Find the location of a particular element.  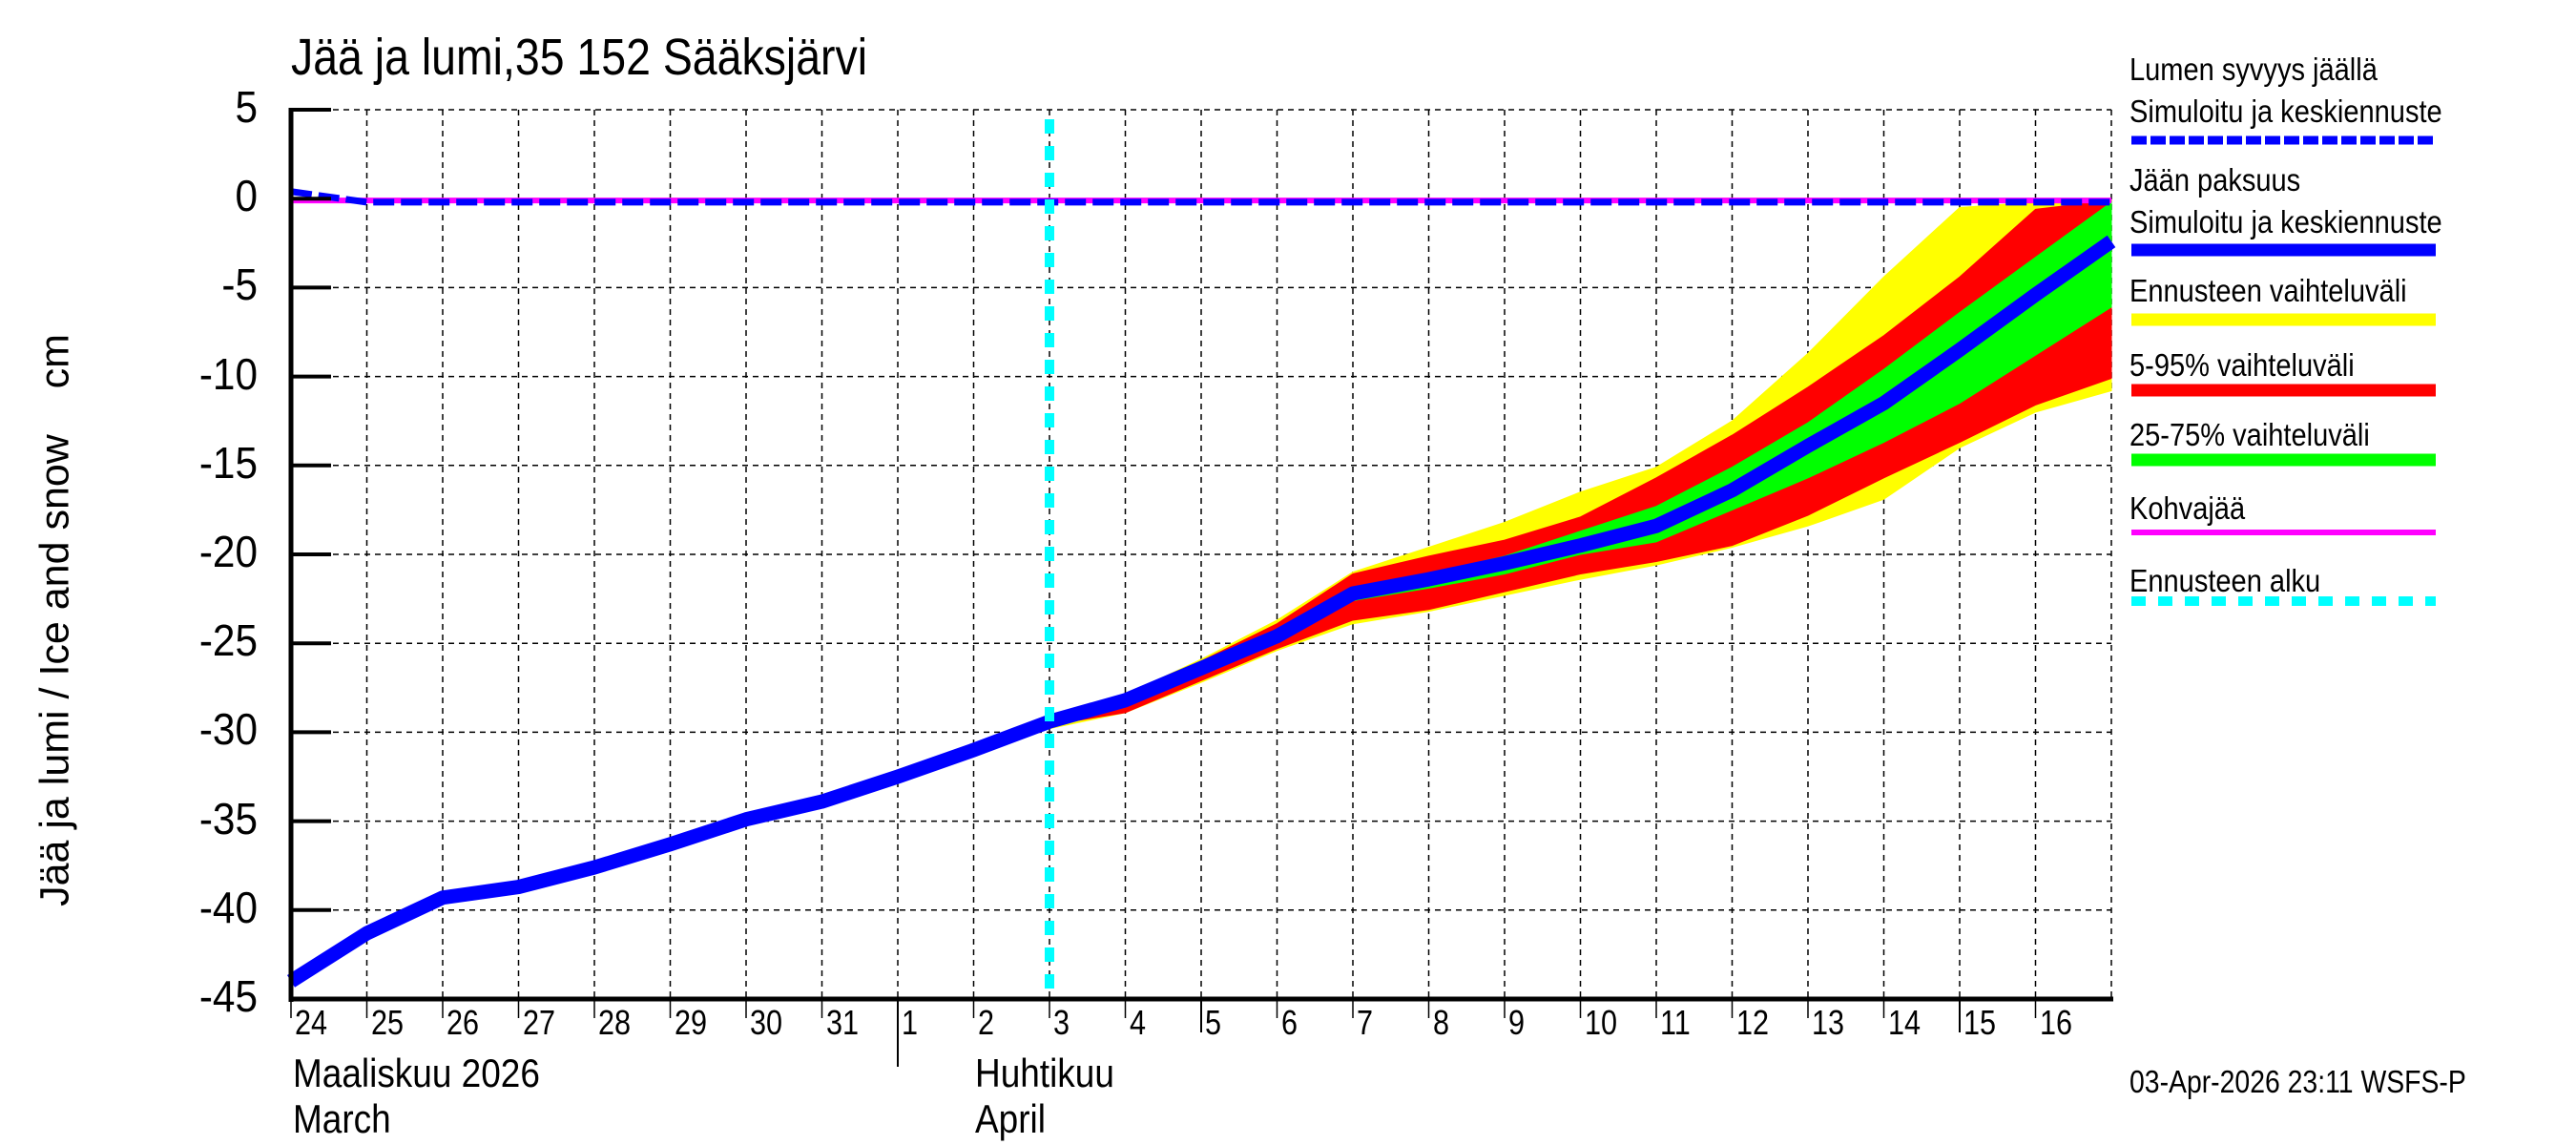

legend-25-75-range: 25-75% vaihteluväli is located at coordinates (2249, 434).